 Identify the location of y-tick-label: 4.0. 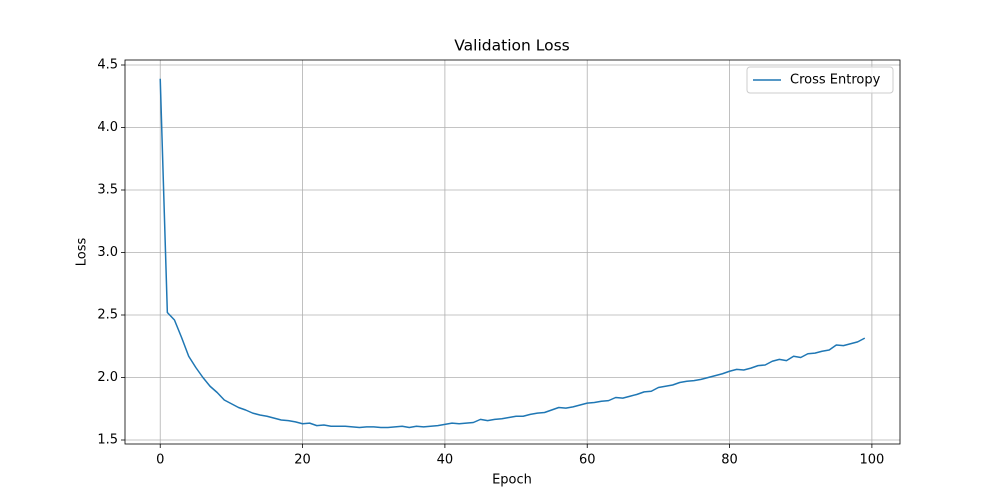
(107, 127).